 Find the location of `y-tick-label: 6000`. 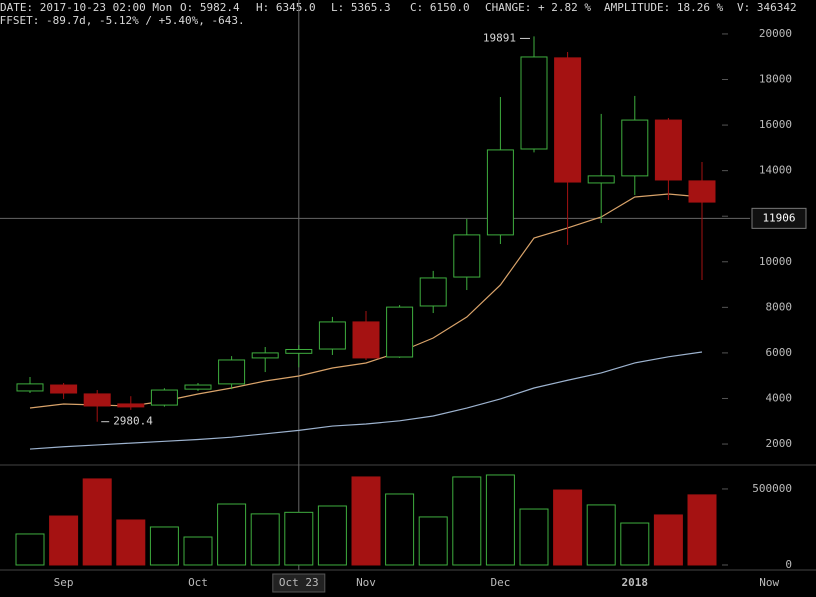

y-tick-label: 6000 is located at coordinates (779, 352).